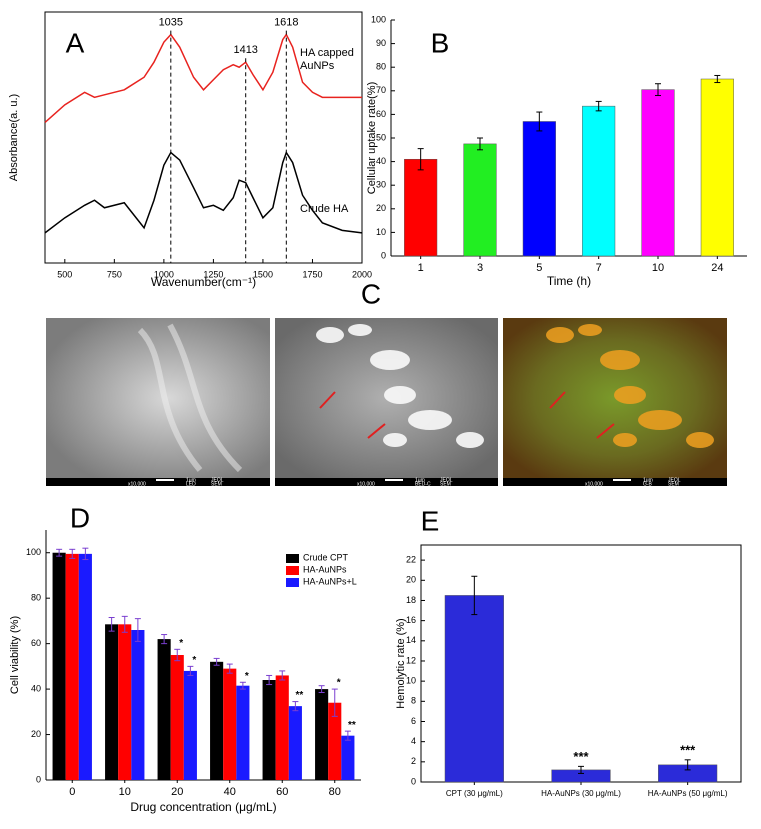 The height and width of the screenshot is (829, 761). Describe the element at coordinates (411, 660) in the screenshot. I see `y-tick-label: 12` at that location.